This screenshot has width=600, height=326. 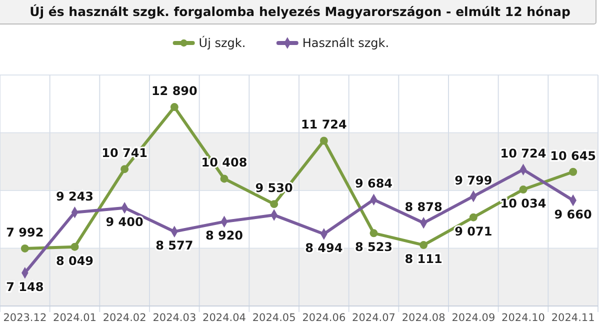 What do you see at coordinates (373, 183) in the screenshot?
I see `data-label: 9 684` at bounding box center [373, 183].